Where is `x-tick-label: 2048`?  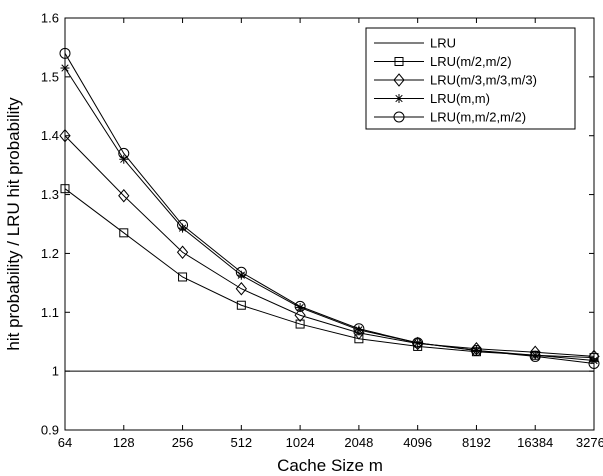 x-tick-label: 2048 is located at coordinates (358, 442).